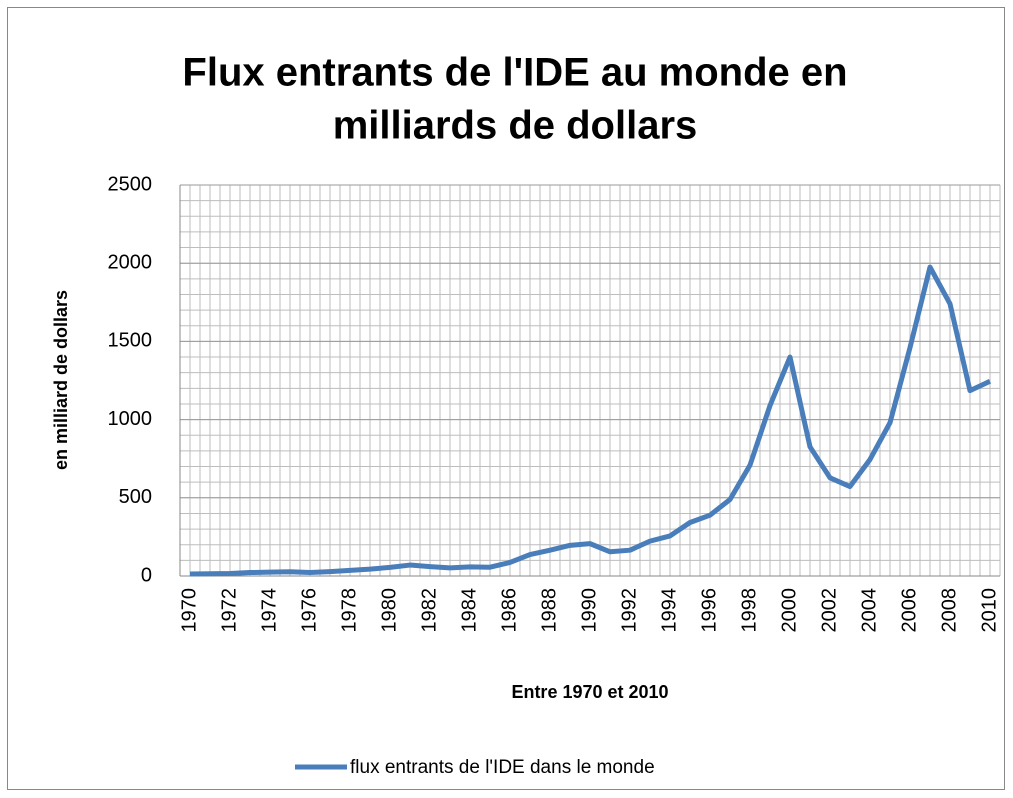  What do you see at coordinates (130, 184) in the screenshot?
I see `y-tick-label: 2500` at bounding box center [130, 184].